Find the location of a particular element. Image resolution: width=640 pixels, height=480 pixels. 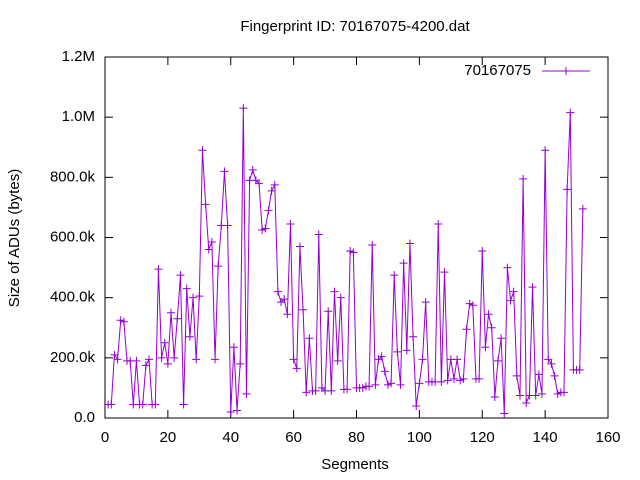

y-tick-label: 800.0k is located at coordinates (73, 176).